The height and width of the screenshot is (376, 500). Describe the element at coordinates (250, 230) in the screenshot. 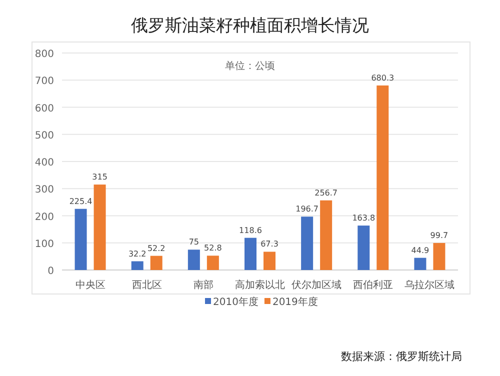

I see `data-label: 118.6` at that location.